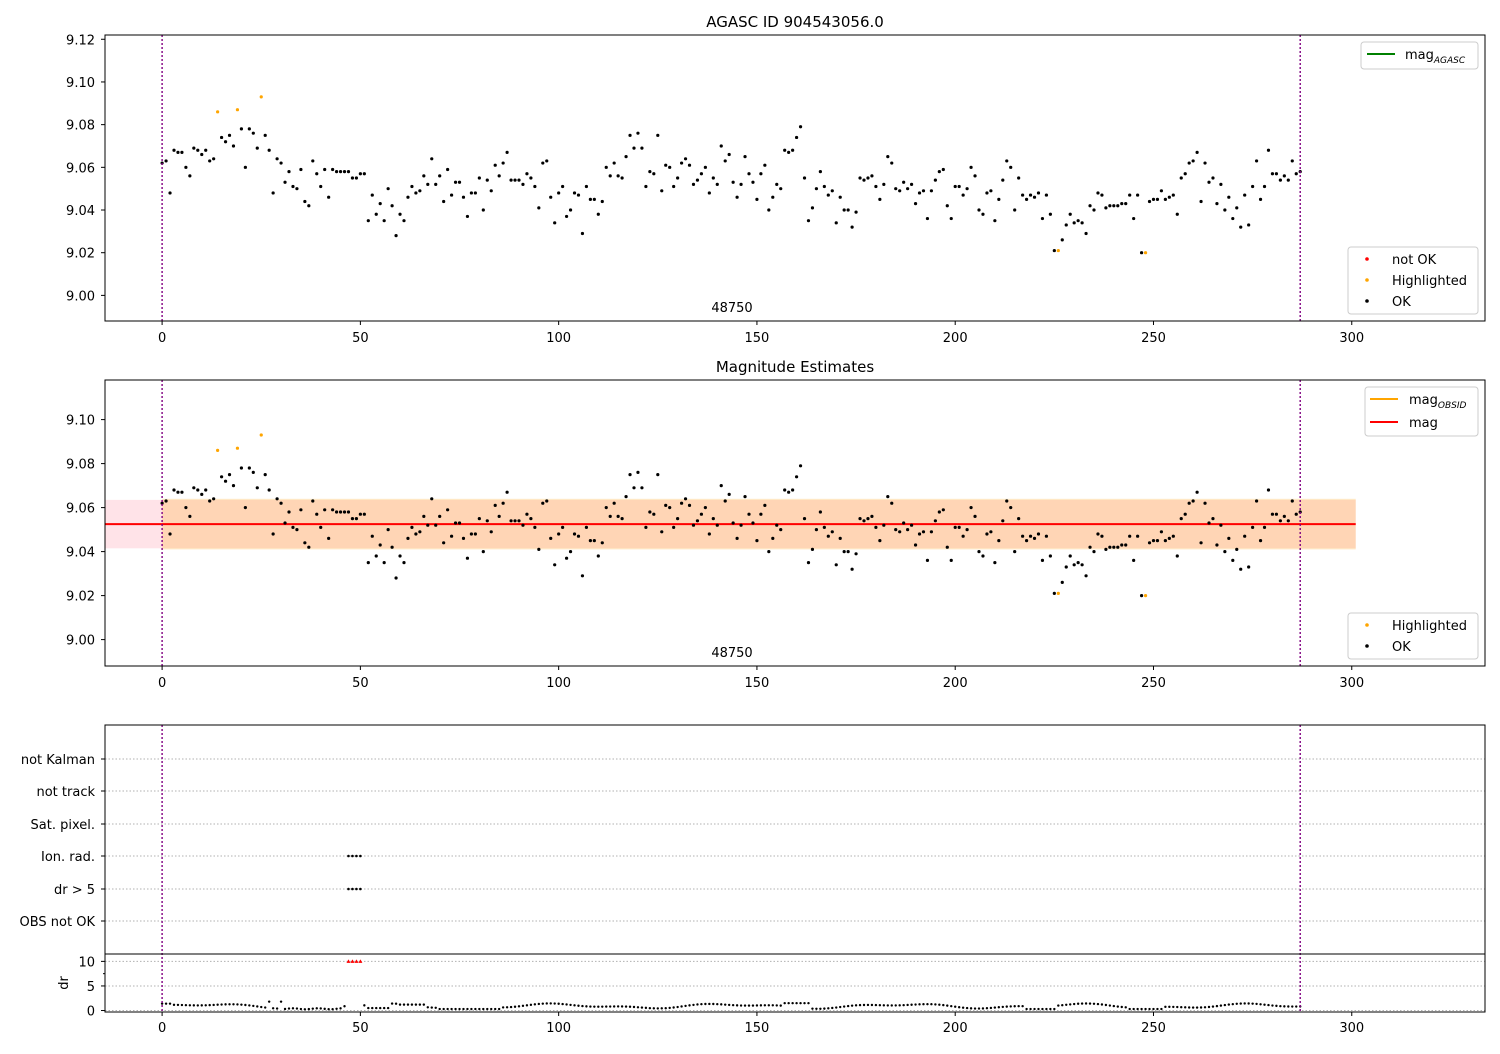  Describe the element at coordinates (731, 308) in the screenshot. I see `agasc-obsid-label: 48750` at that location.